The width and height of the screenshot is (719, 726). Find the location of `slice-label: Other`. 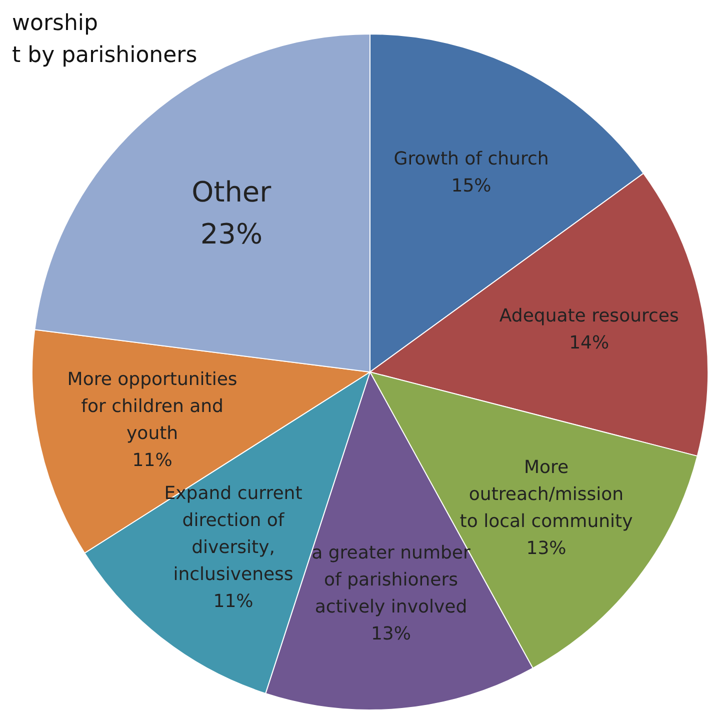

slice-label: Other is located at coordinates (232, 191).